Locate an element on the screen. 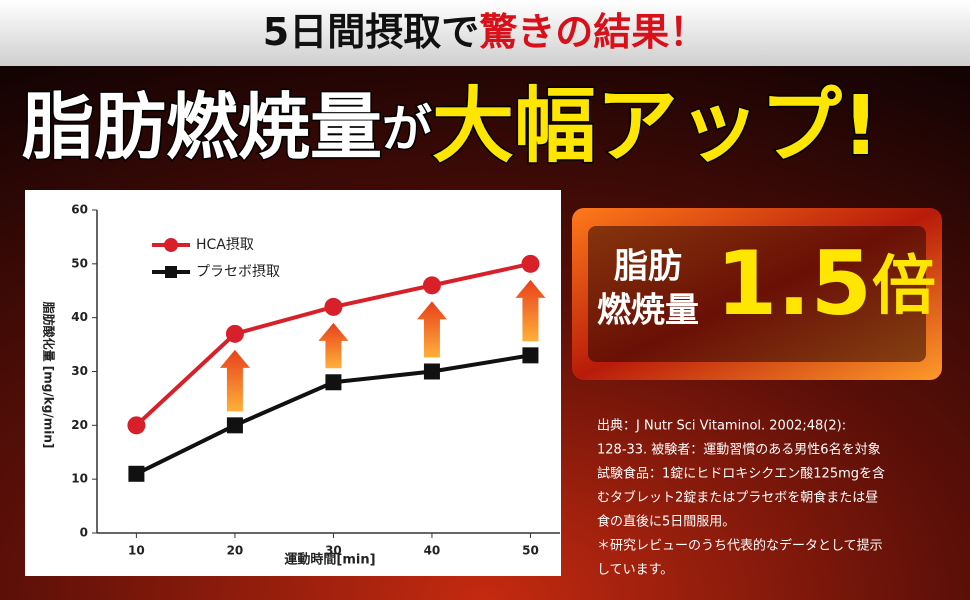 The width and height of the screenshot is (970, 600). headline-emphasis: 大幅アップ! is located at coordinates (655, 126).